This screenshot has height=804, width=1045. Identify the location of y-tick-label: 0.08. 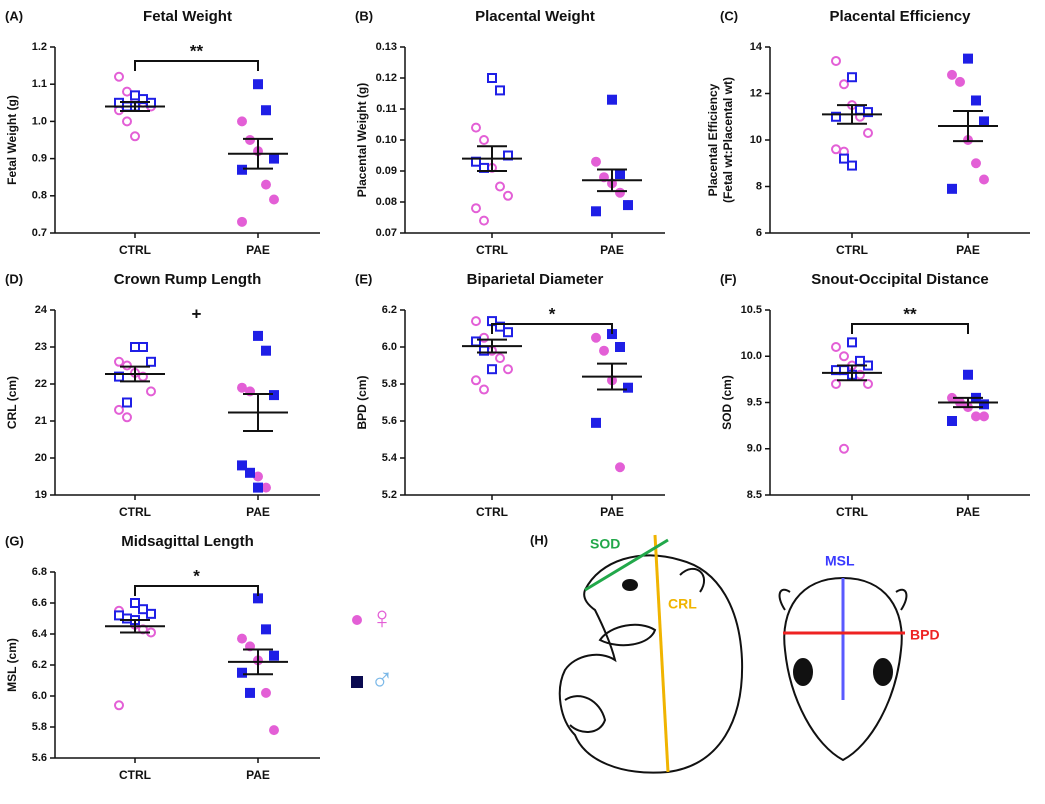
(386, 202).